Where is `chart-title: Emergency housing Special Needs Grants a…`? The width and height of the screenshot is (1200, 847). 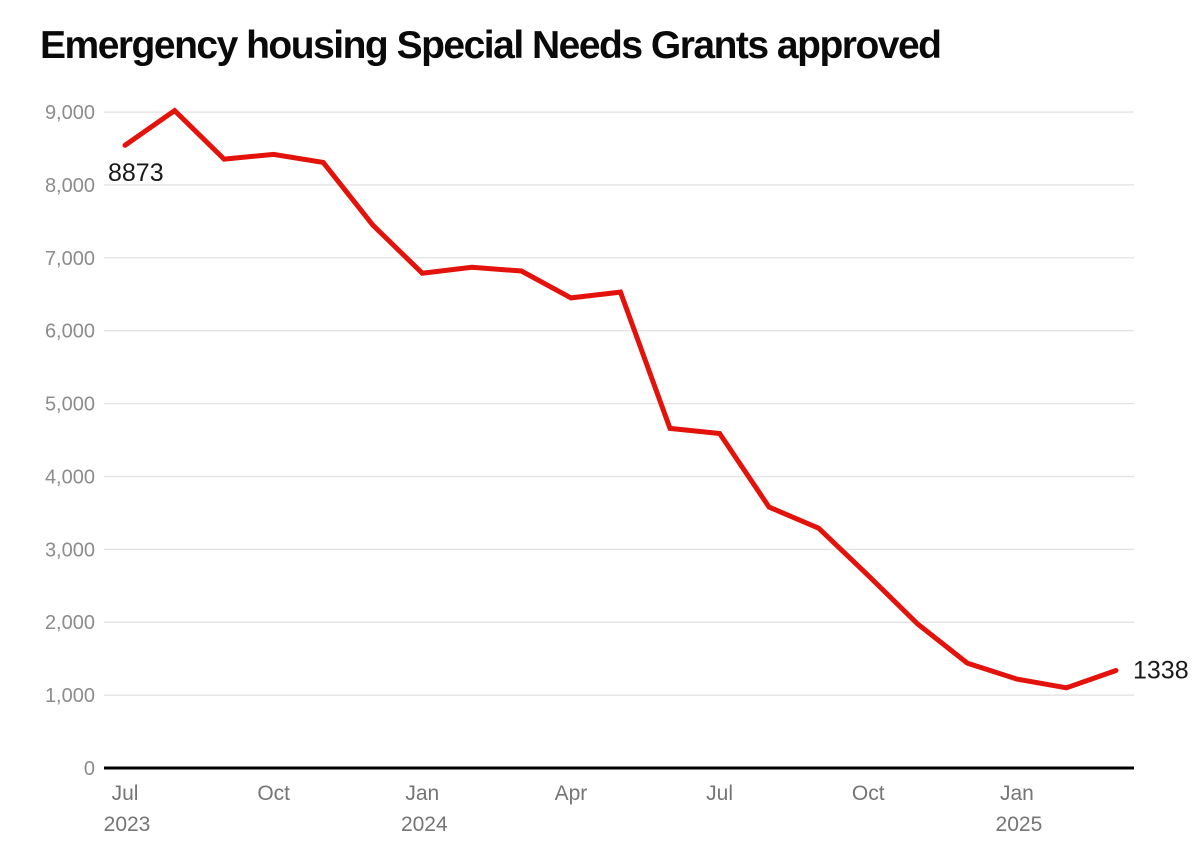
chart-title: Emergency housing Special Needs Grants a… is located at coordinates (491, 45).